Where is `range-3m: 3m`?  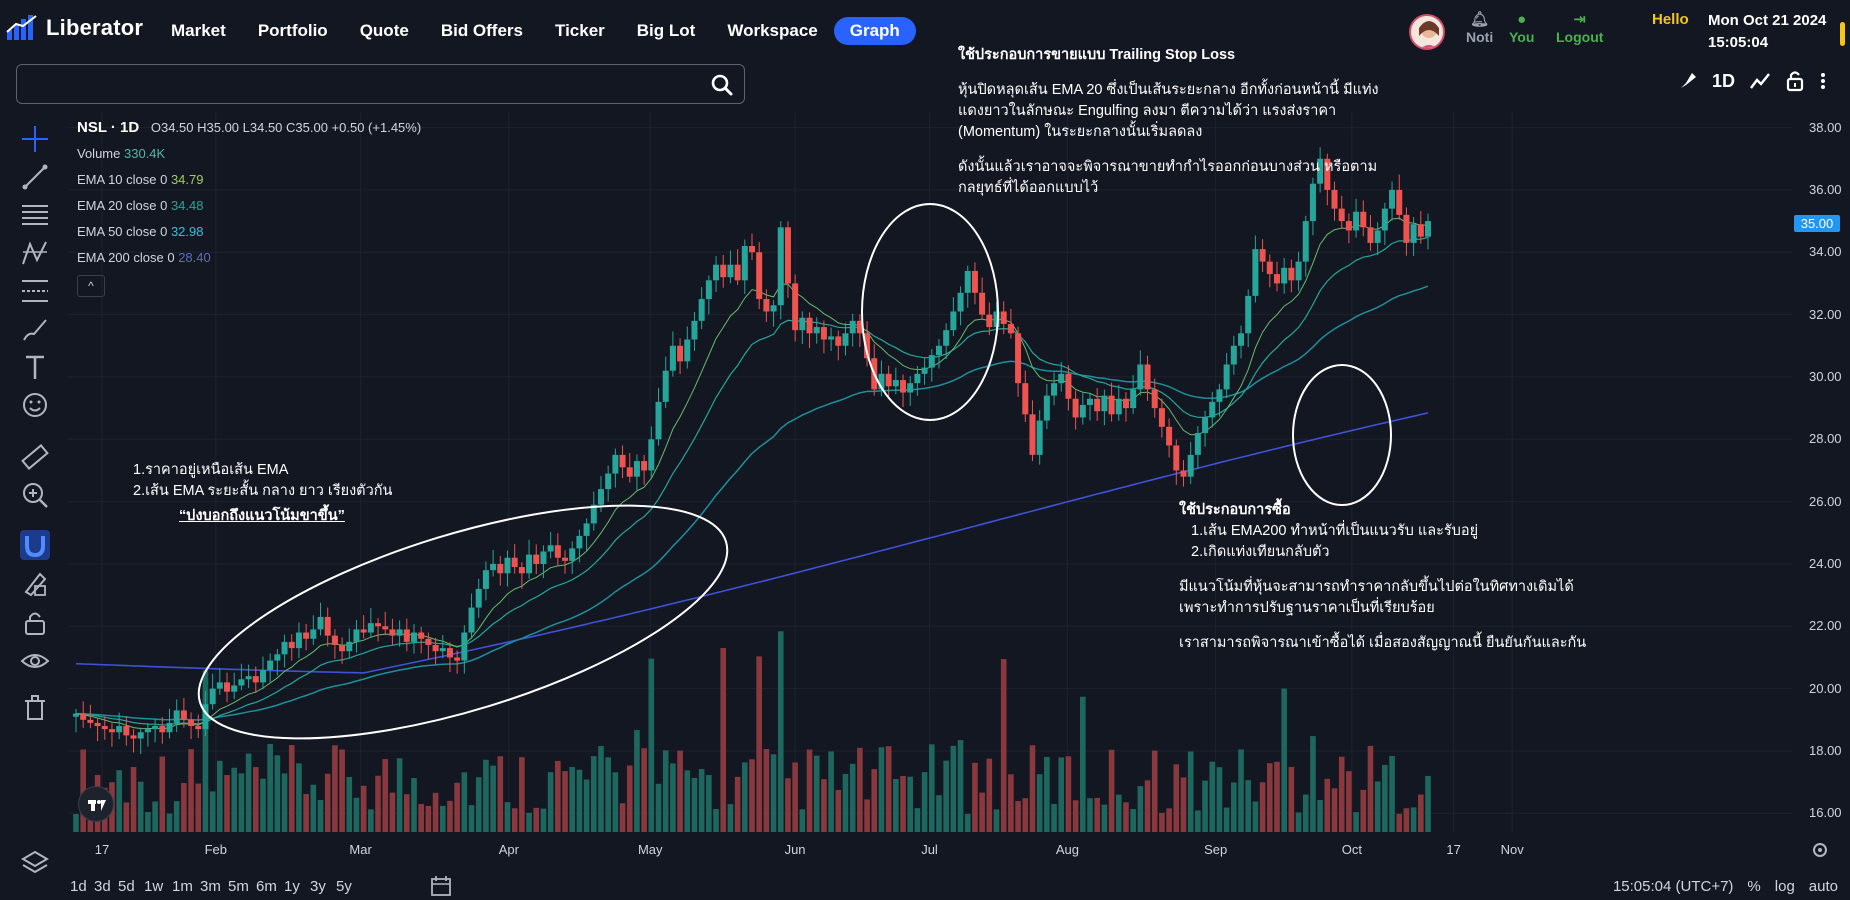 range-3m: 3m is located at coordinates (210, 886).